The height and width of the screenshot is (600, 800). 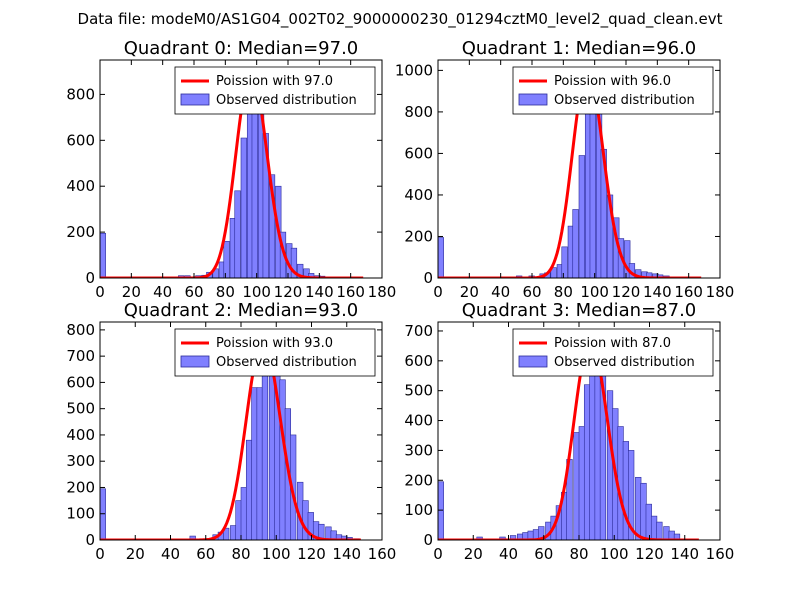 I want to click on legend: Poission with 97.0 Observed distribution, so click(x=275, y=90).